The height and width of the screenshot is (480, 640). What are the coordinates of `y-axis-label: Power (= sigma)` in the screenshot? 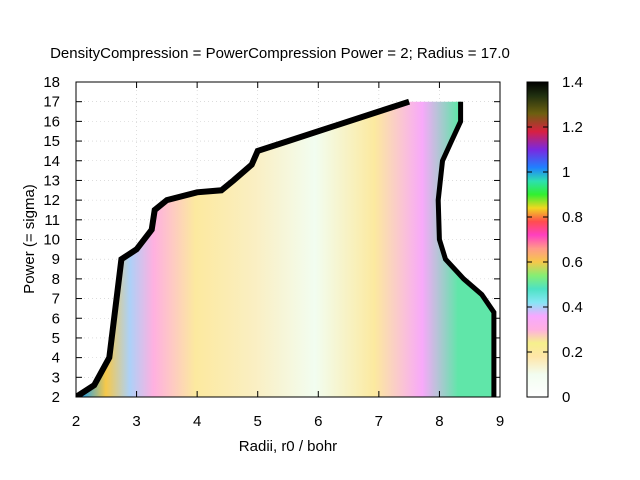 It's located at (29, 239).